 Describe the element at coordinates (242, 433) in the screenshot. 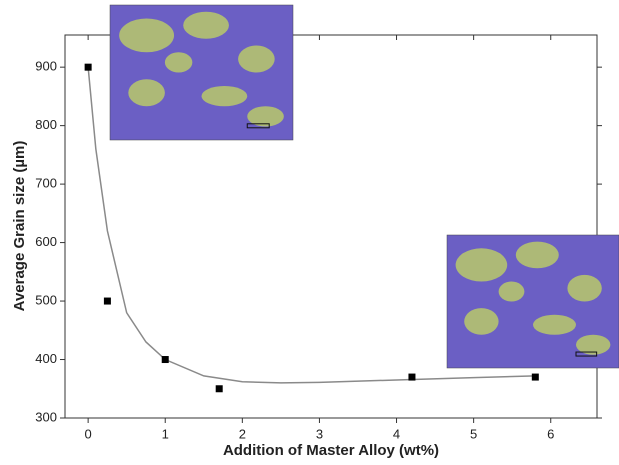

I see `x-tick-label: 2` at that location.